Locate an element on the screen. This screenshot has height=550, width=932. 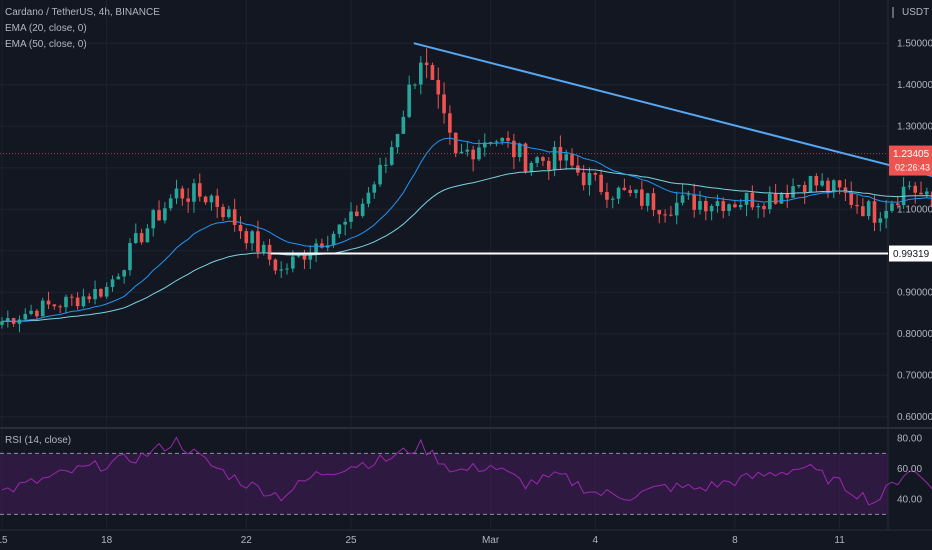
rsi-tick-label: 40.00 is located at coordinates (909, 500).